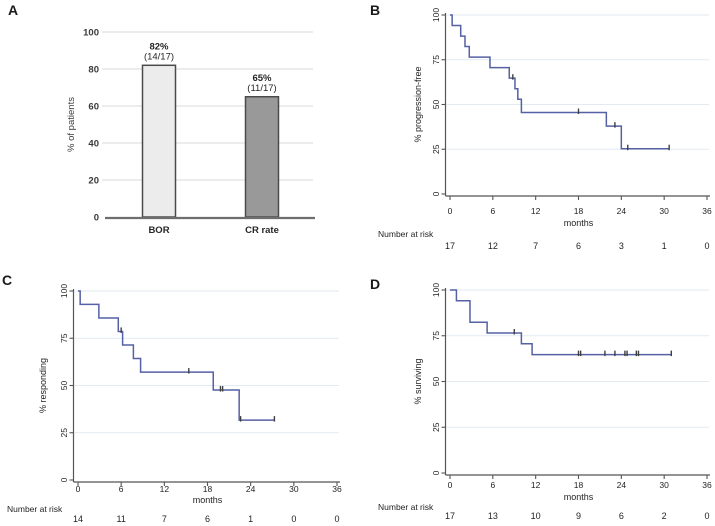 The image size is (715, 526). Describe the element at coordinates (93, 181) in the screenshot. I see `y-tick-label: 20` at that location.